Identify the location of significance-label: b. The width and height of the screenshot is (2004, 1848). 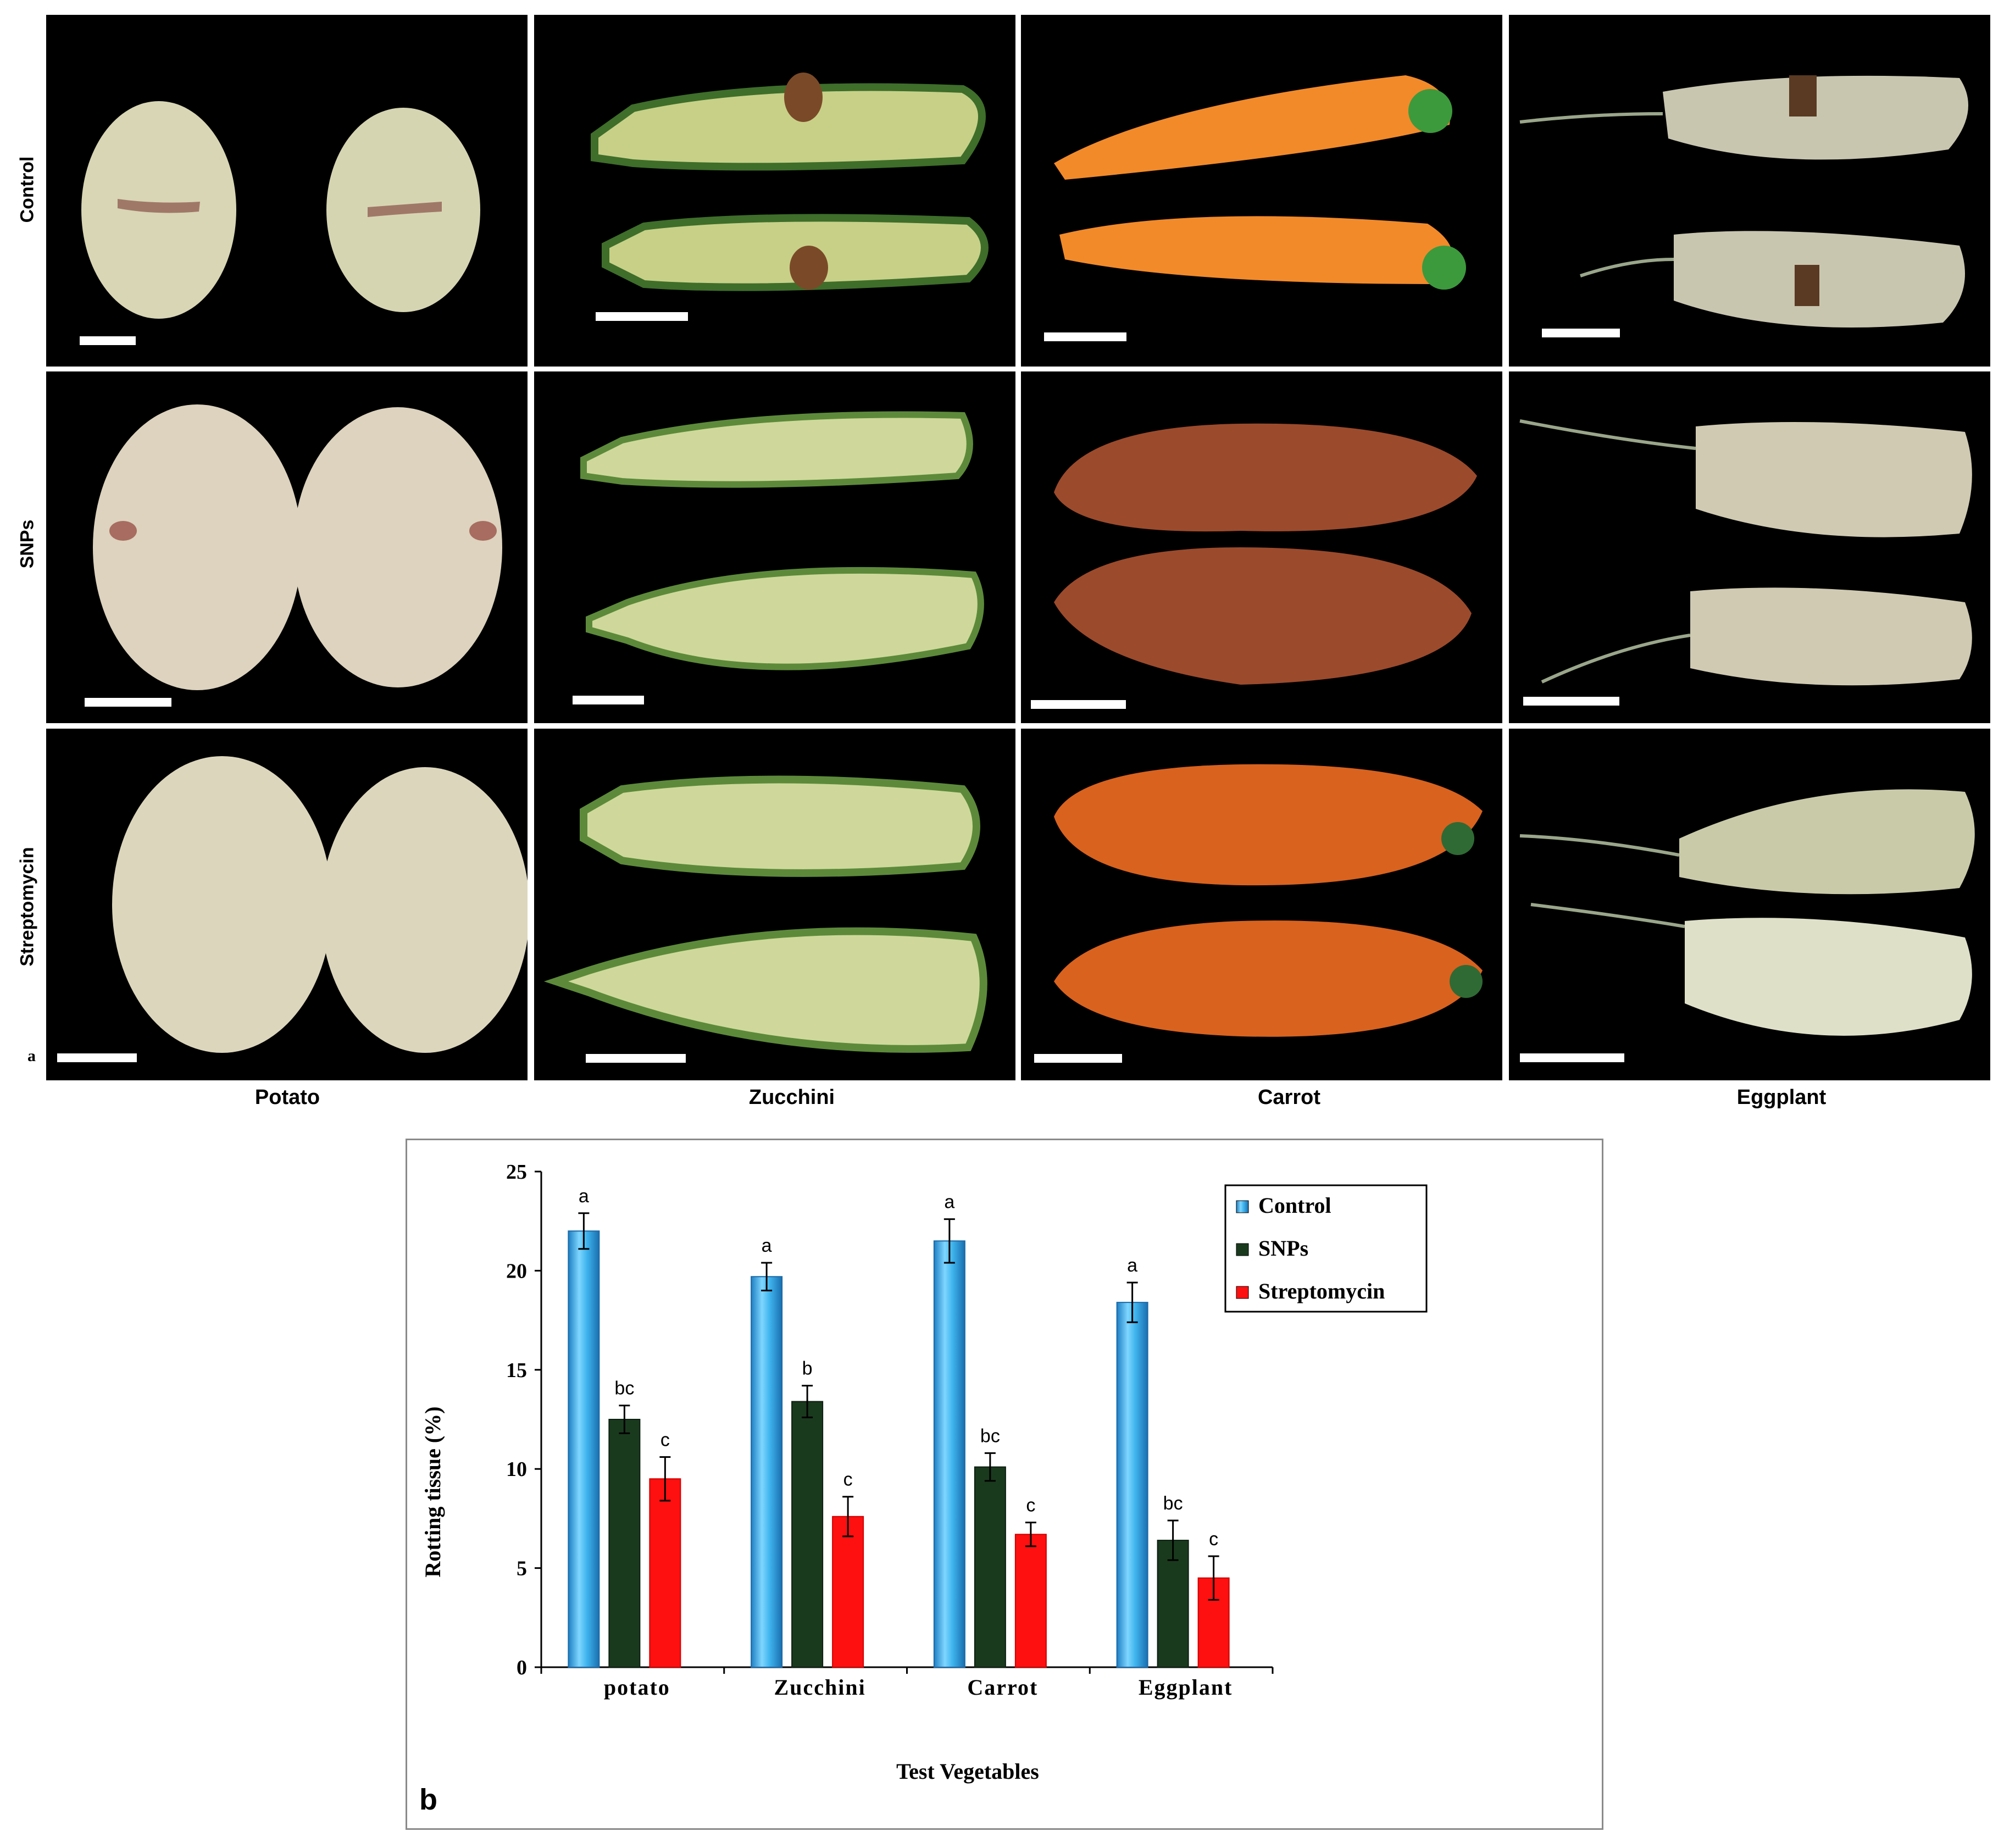
(807, 1368).